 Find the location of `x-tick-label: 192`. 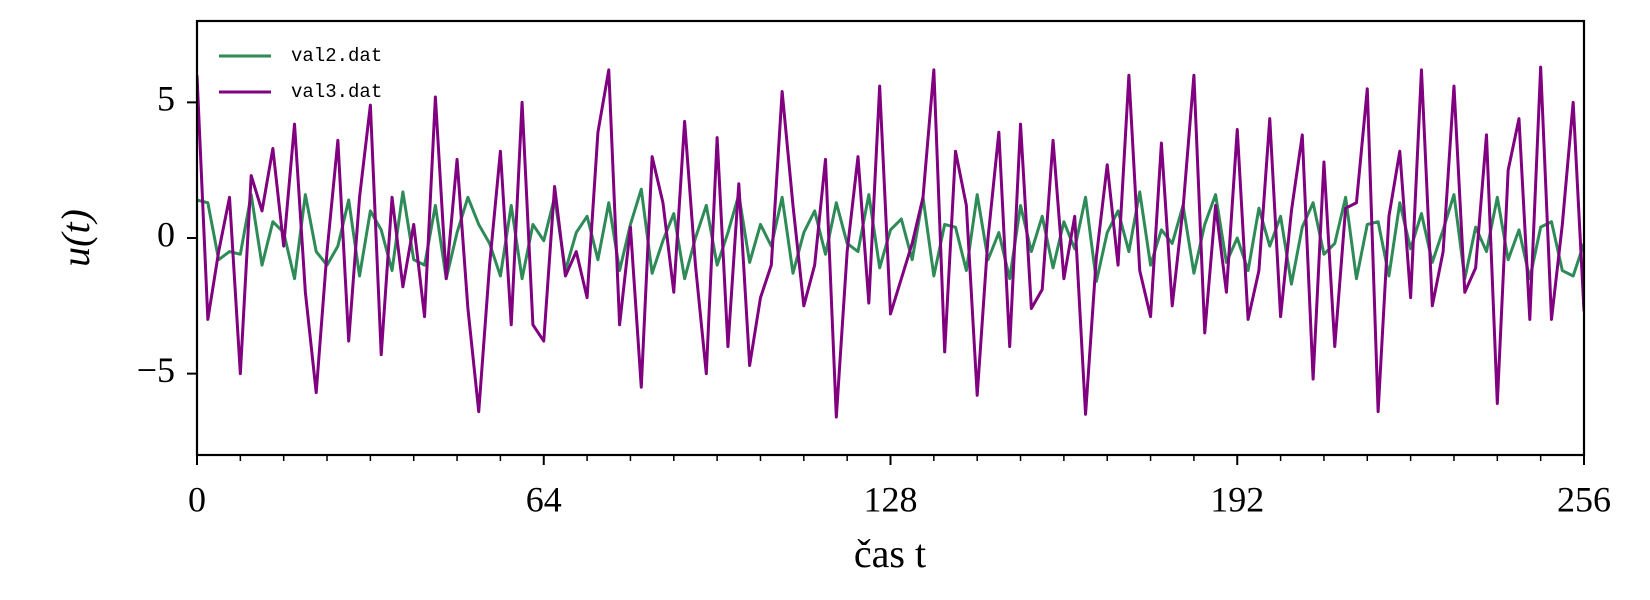

x-tick-label: 192 is located at coordinates (1237, 499).